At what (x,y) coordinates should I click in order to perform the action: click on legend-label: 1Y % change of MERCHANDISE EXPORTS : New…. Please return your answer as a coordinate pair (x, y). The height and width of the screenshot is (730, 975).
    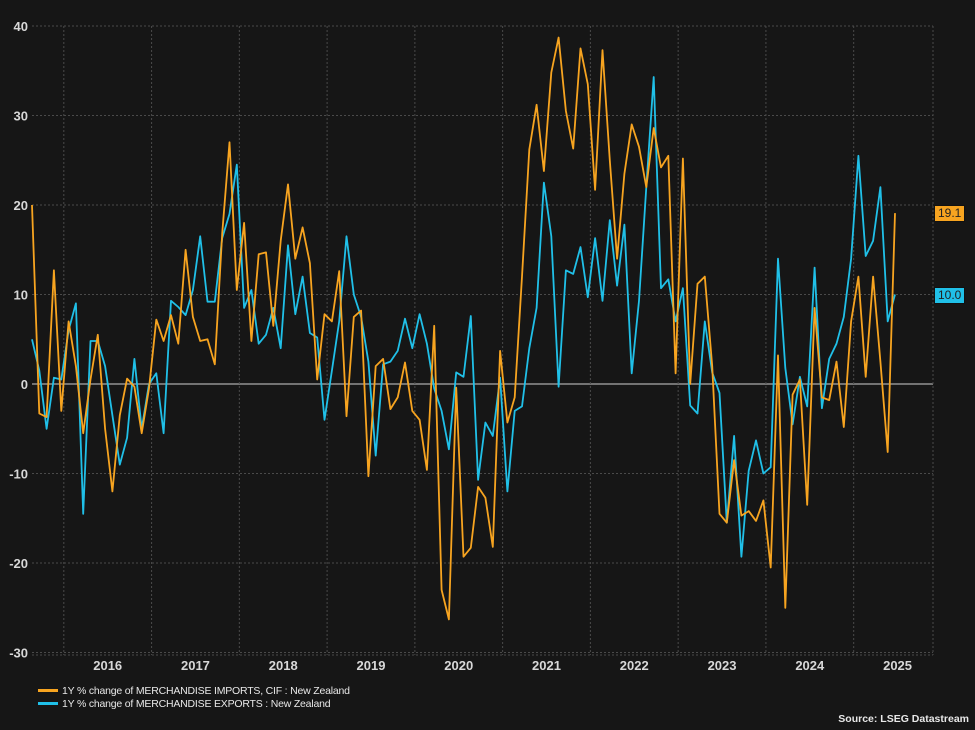
    Looking at the image, I should click on (196, 703).